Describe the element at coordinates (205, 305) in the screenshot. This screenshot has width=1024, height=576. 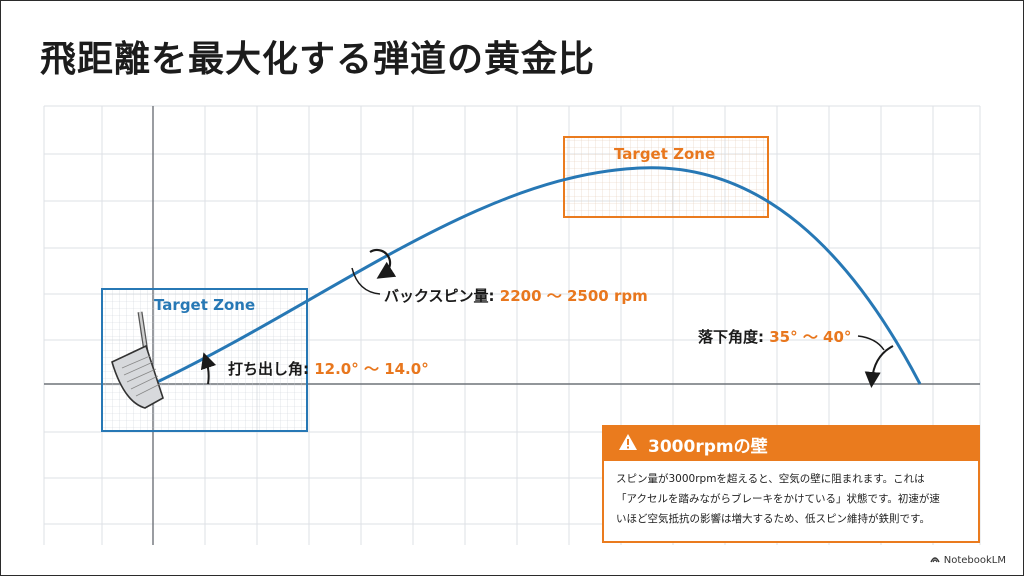
I see `launch-zone-label: Target Zone` at that location.